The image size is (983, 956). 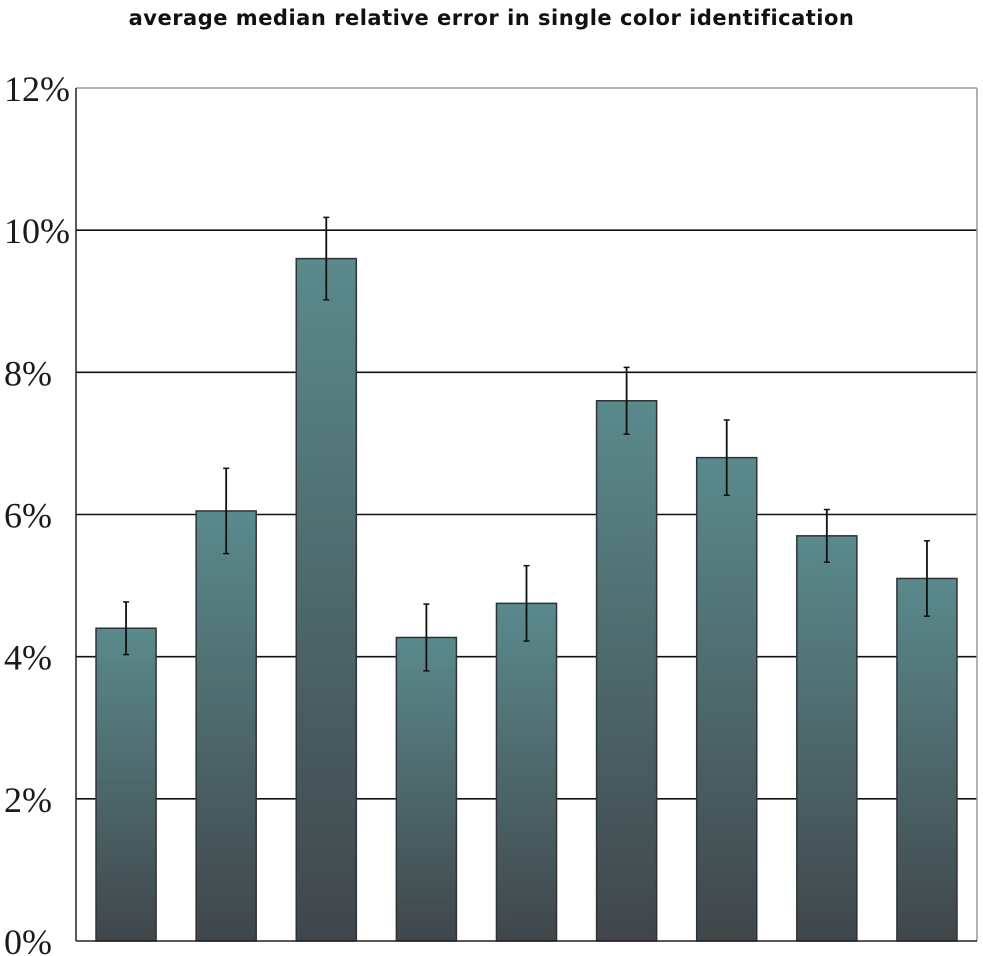 I want to click on y-tick-label: 6%, so click(x=28, y=516).